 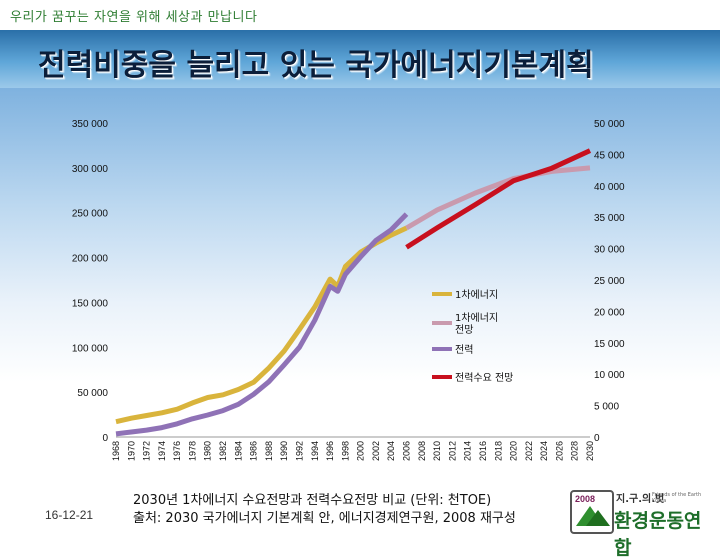 I want to click on x-tick-label: 1984, so click(x=238, y=451).